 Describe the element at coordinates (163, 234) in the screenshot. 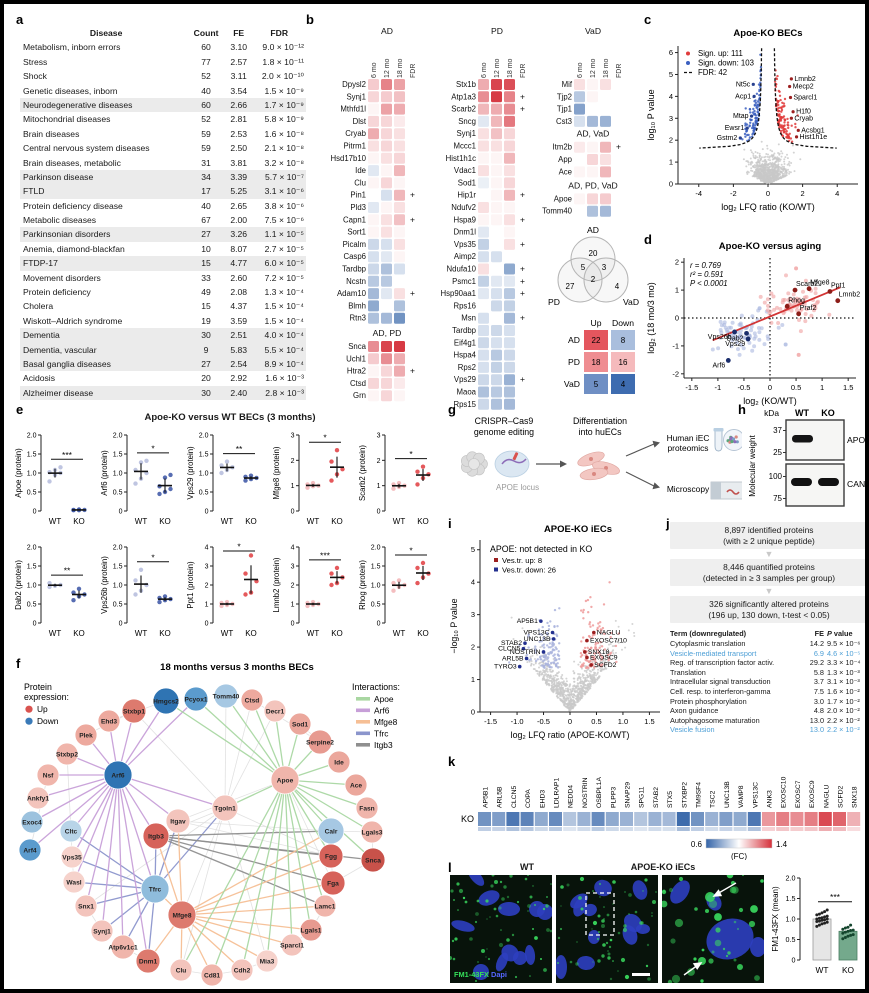

I see `table-row: Parkinsonian disorders 27 3.26 1.1 × 10⁻⁵` at that location.